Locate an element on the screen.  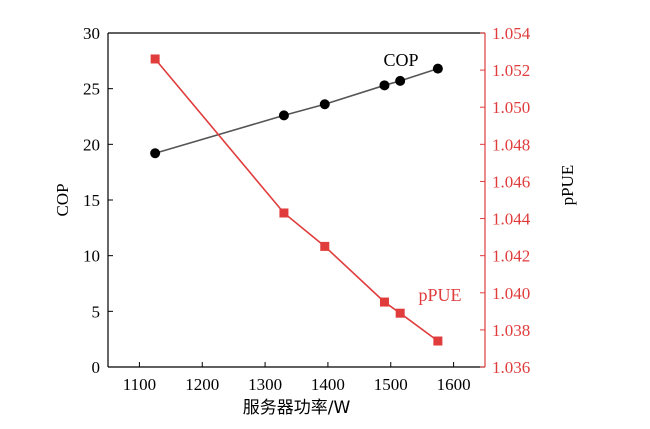
y-right-tick-label: 1.044 is located at coordinates (511, 219).